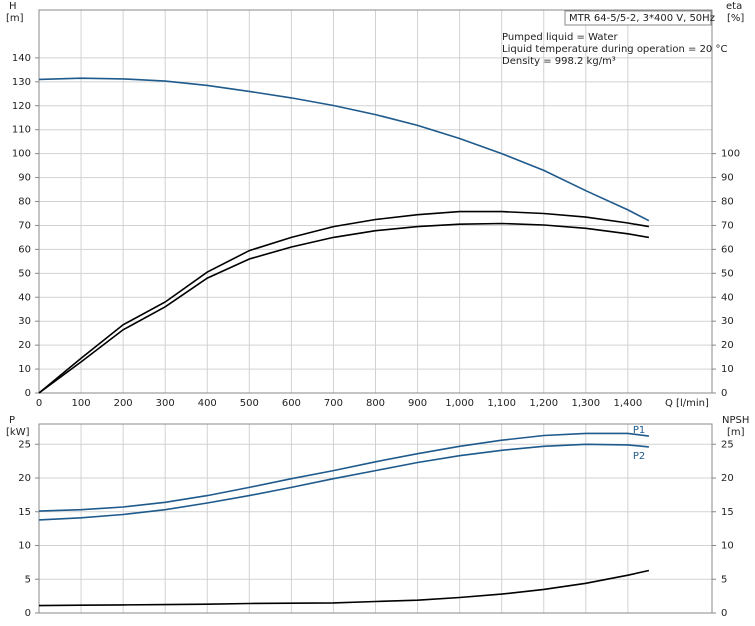  I want to click on info-text: MTR 64-5/5-2, 3*400 V, 50Hz, so click(642, 18).